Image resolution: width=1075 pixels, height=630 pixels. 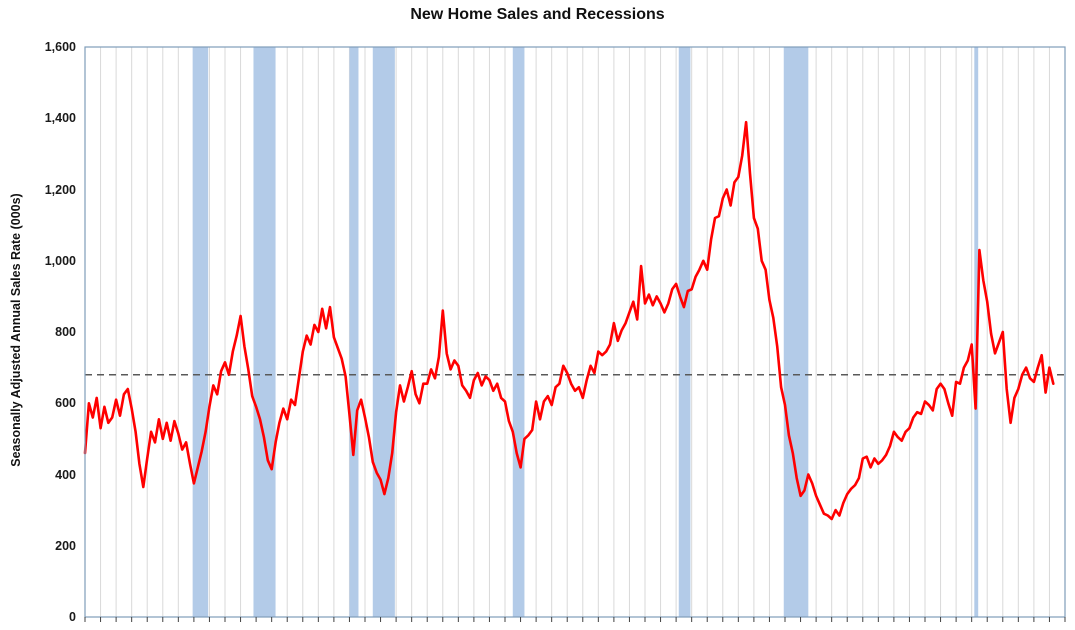 I want to click on y-tick-label: 1,000, so click(x=60, y=260).